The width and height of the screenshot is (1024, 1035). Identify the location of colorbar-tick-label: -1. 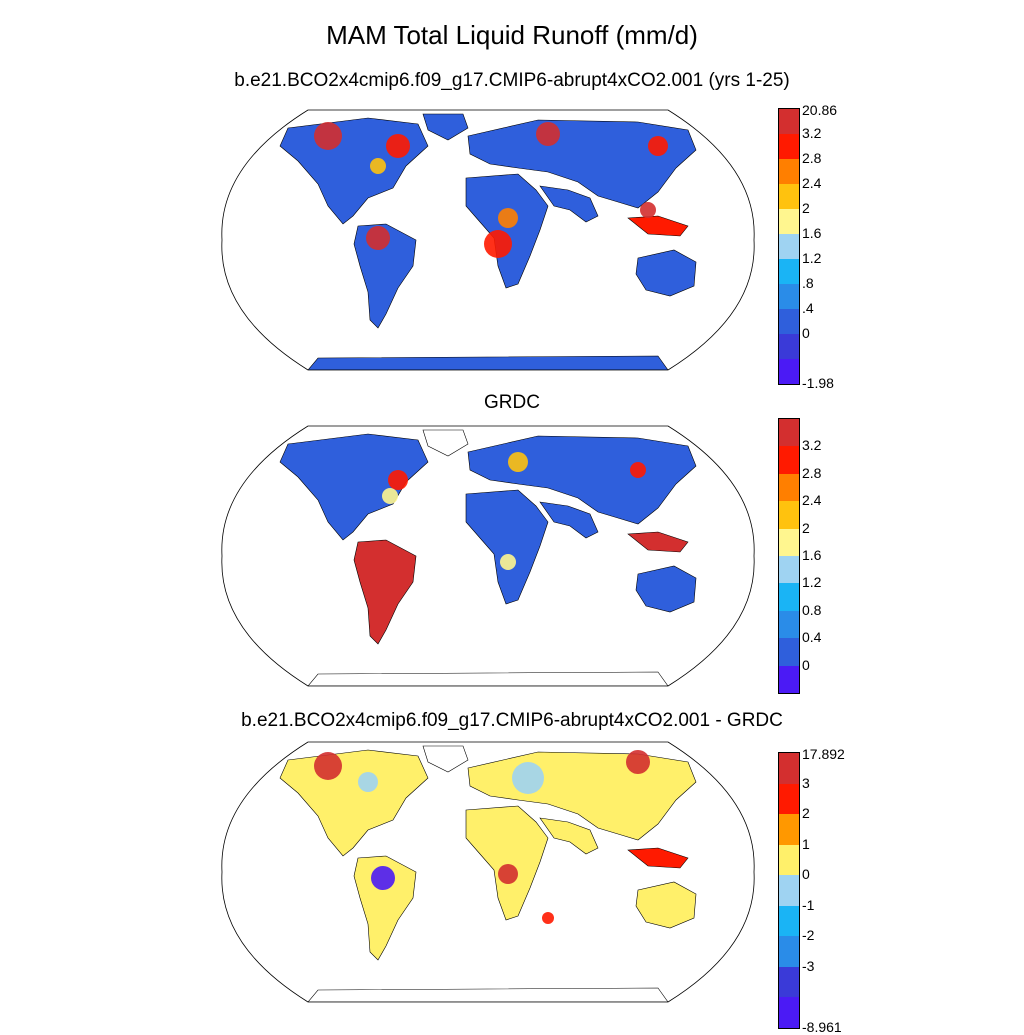
(808, 904).